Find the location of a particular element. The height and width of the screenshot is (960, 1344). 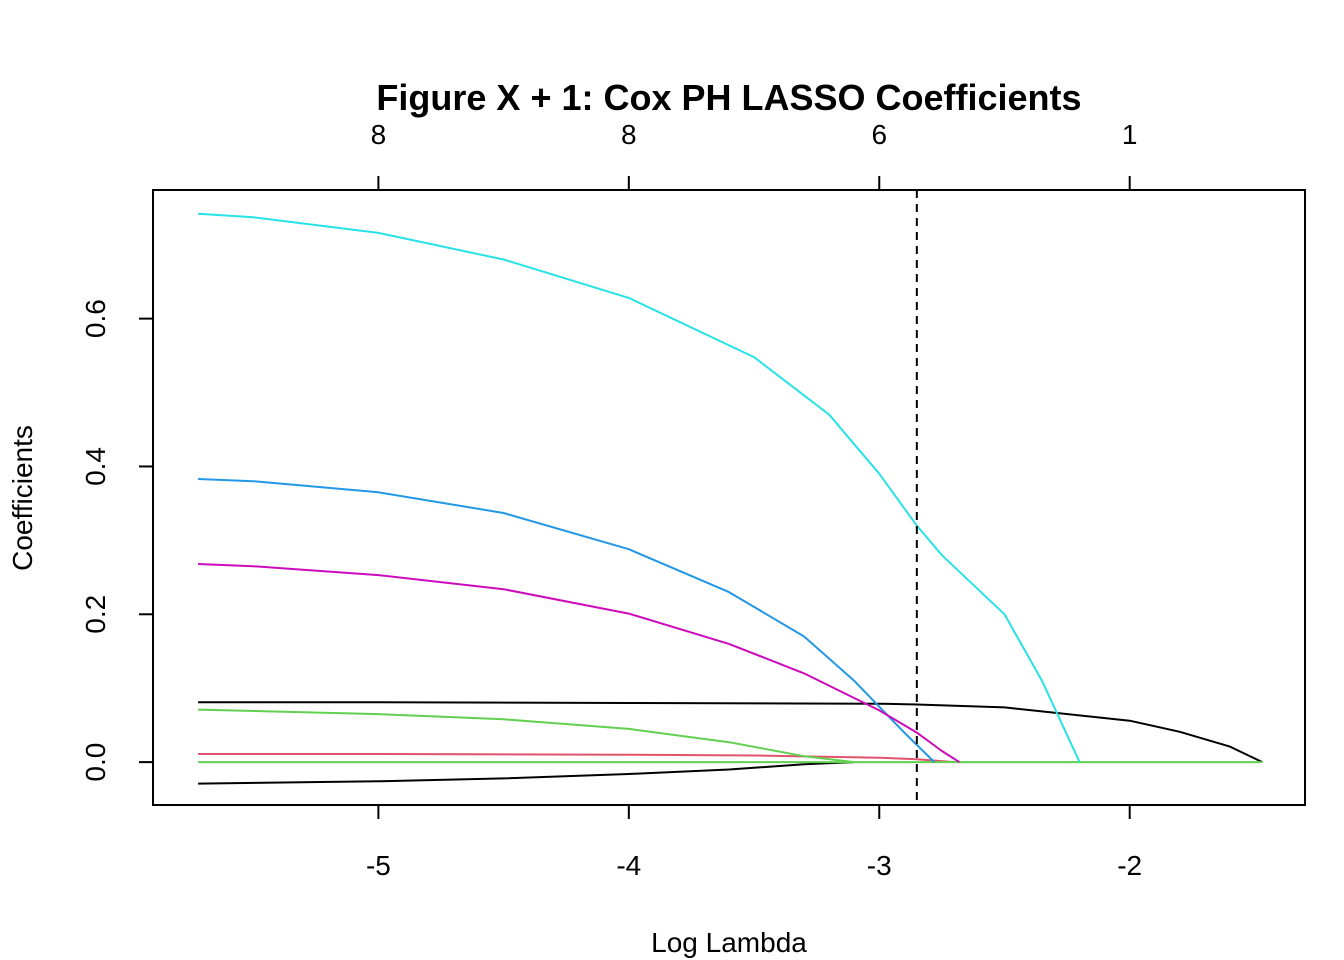

y-tick-label: 0.6 is located at coordinates (95, 318).